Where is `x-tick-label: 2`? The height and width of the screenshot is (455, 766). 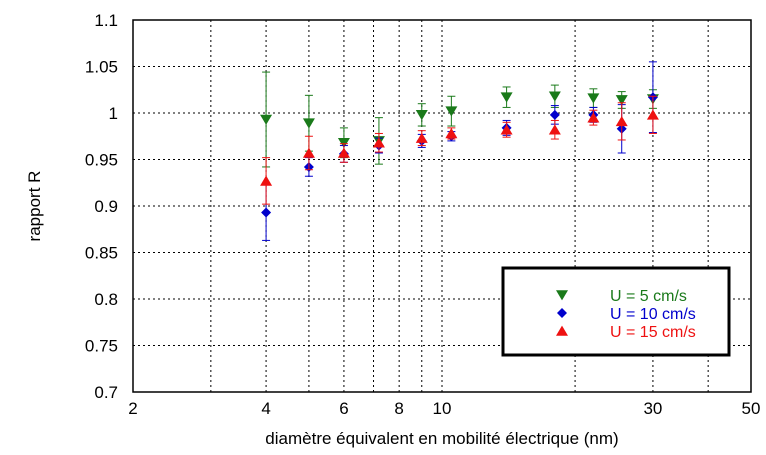 x-tick-label: 2 is located at coordinates (132, 408).